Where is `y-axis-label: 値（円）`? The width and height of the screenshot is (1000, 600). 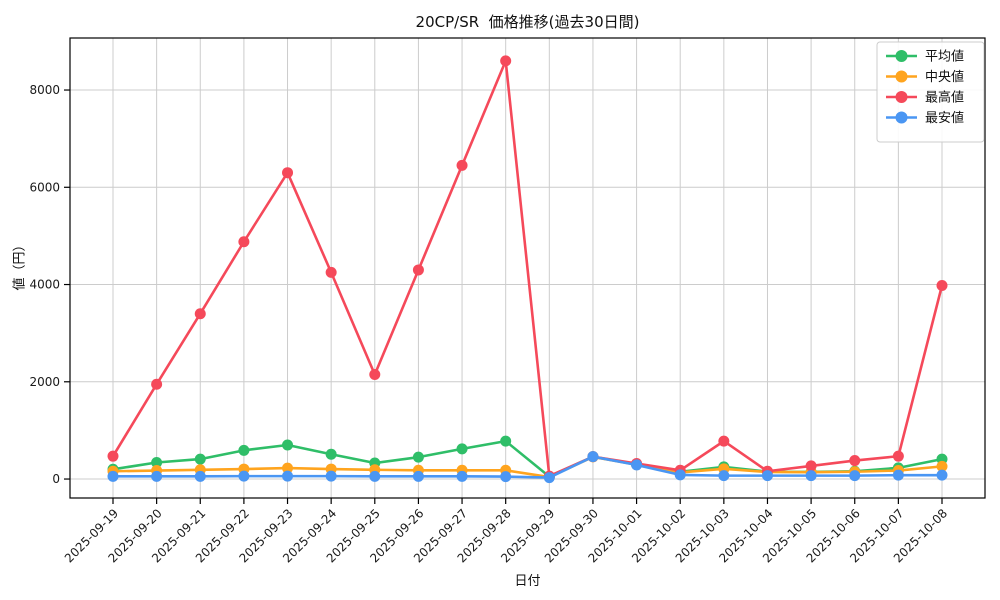 y-axis-label: 値（円） is located at coordinates (20, 264).